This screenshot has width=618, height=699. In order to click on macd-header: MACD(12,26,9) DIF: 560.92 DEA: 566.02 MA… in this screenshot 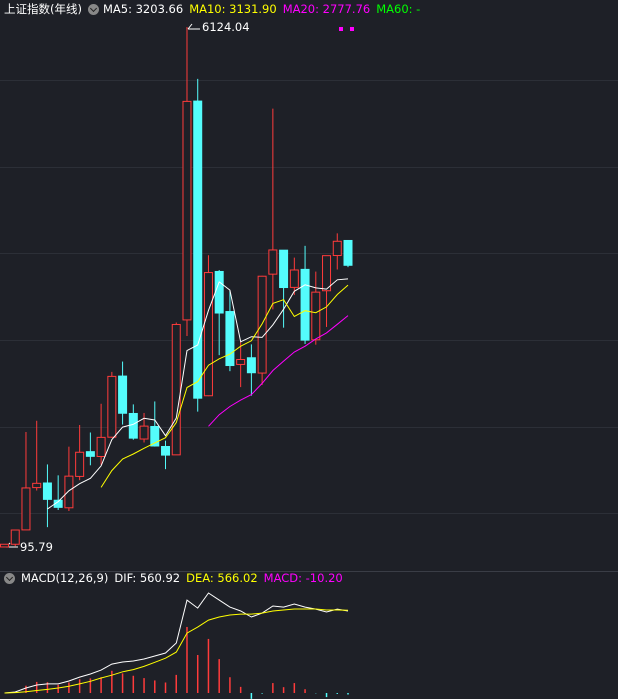, I will do `click(173, 578)`.